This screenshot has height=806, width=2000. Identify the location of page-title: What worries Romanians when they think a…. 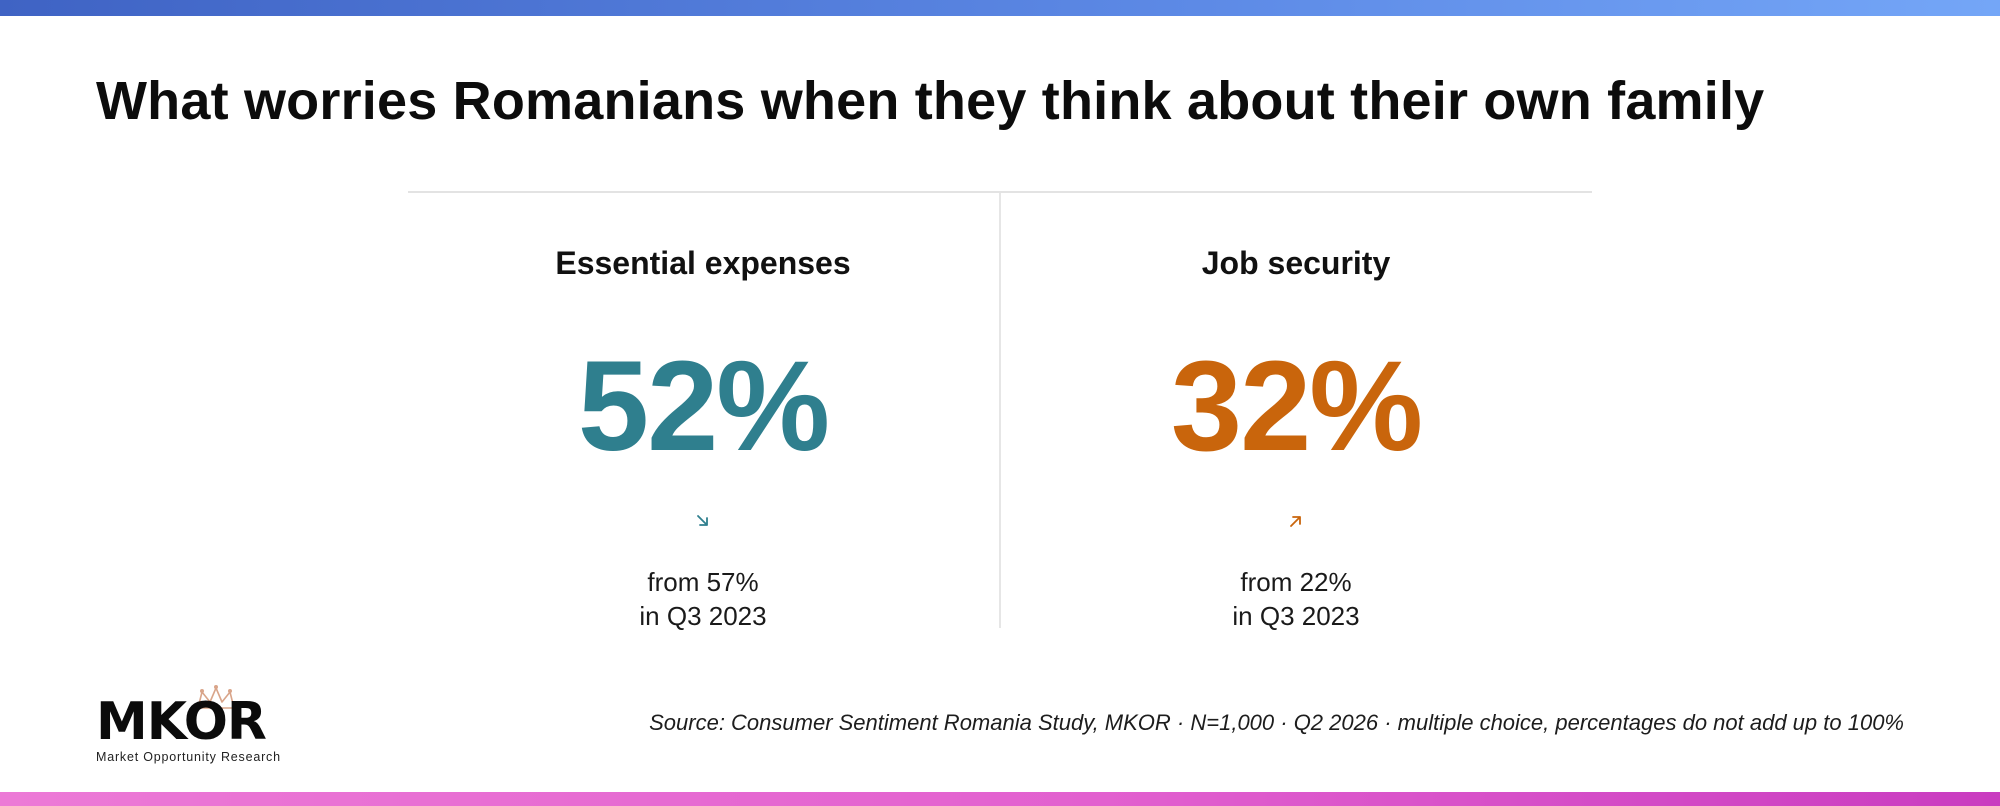
(930, 101).